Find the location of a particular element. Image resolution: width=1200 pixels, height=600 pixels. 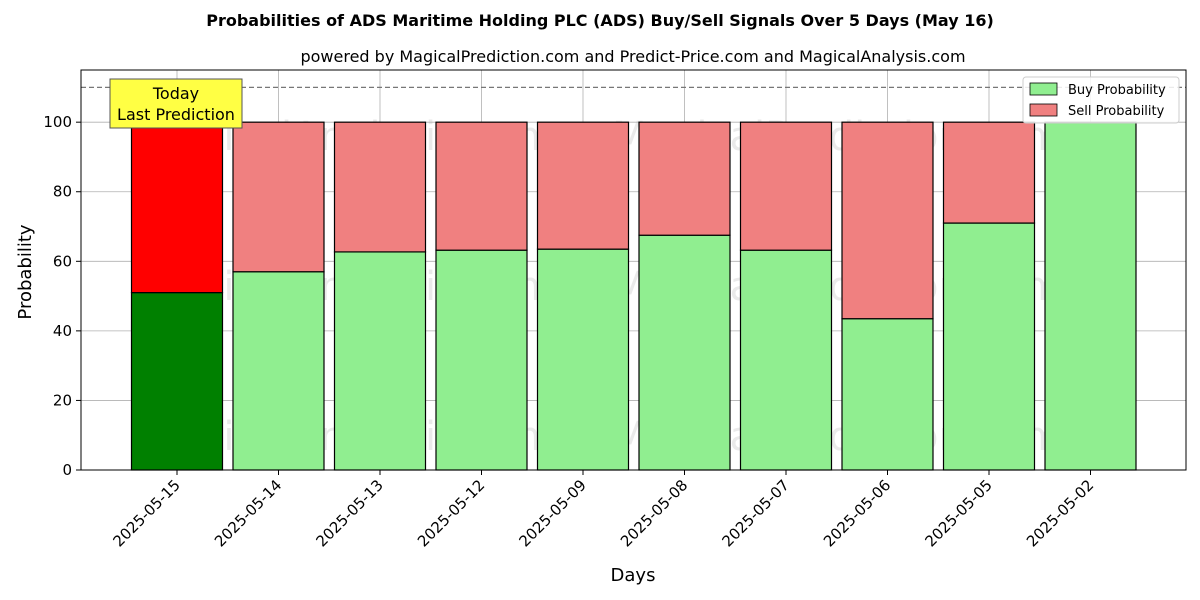

legend-swatch-sell is located at coordinates (1043, 110).